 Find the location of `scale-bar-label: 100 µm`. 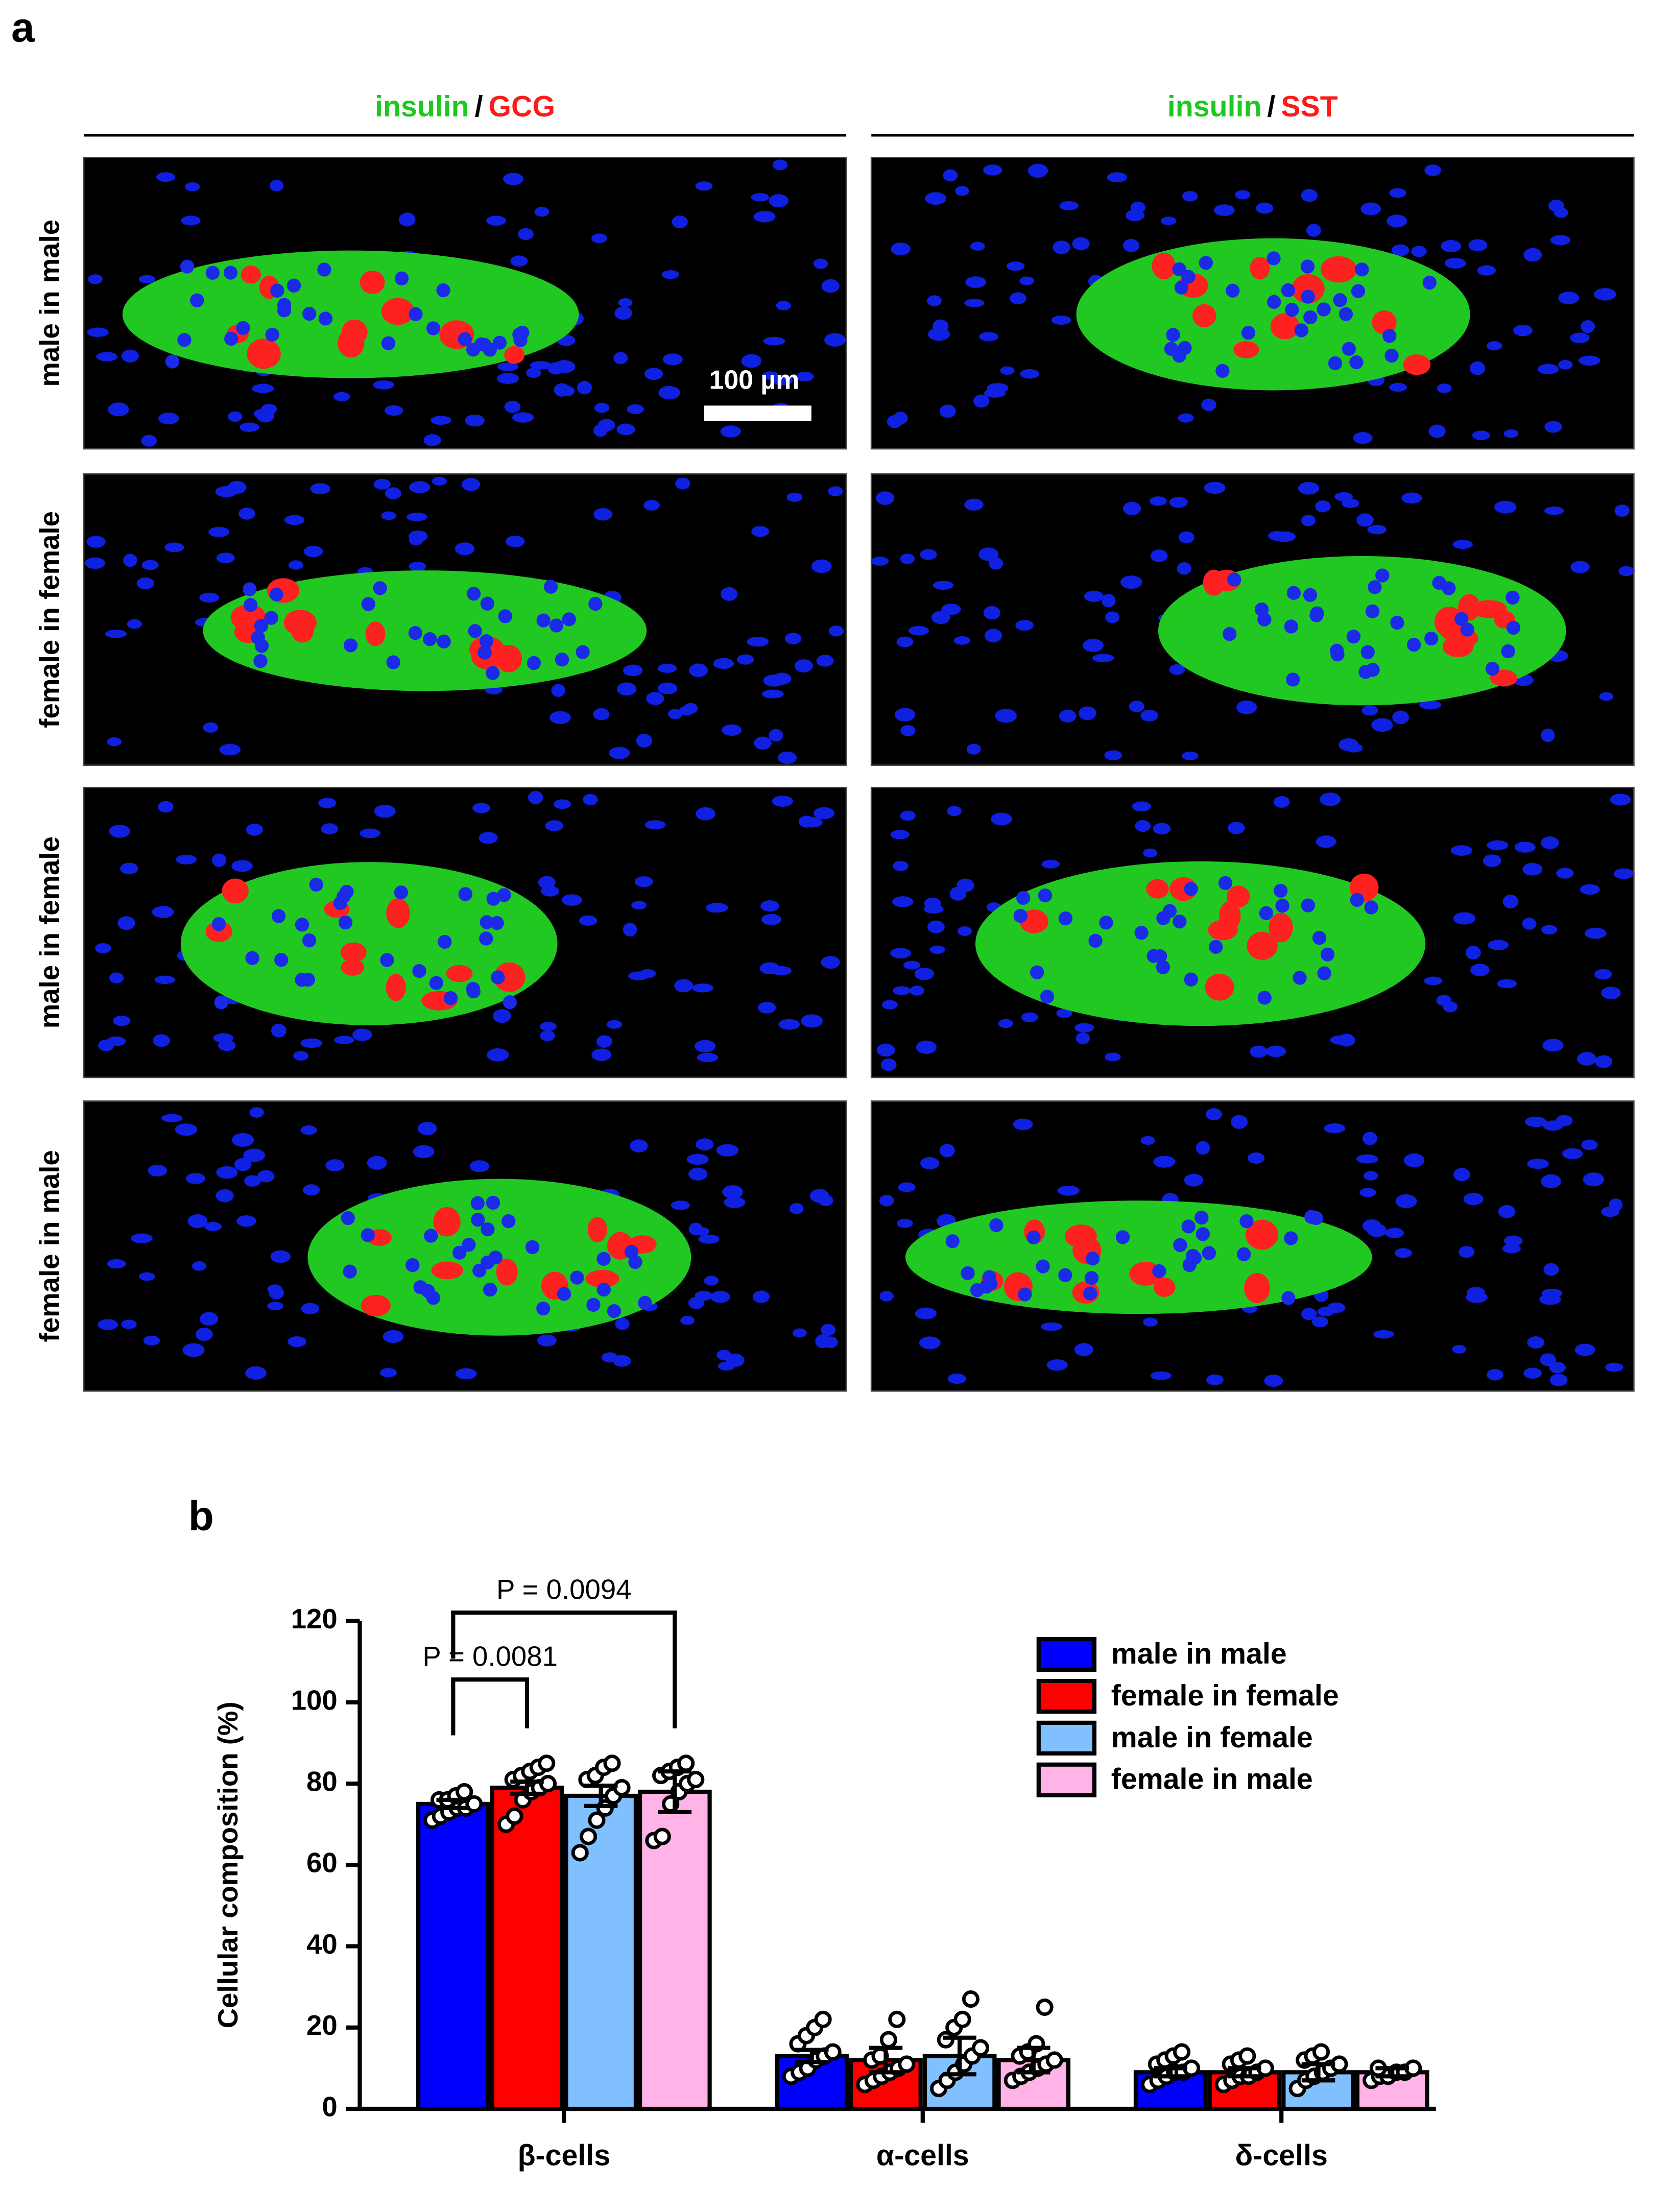

scale-bar-label: 100 µm is located at coordinates (754, 380).